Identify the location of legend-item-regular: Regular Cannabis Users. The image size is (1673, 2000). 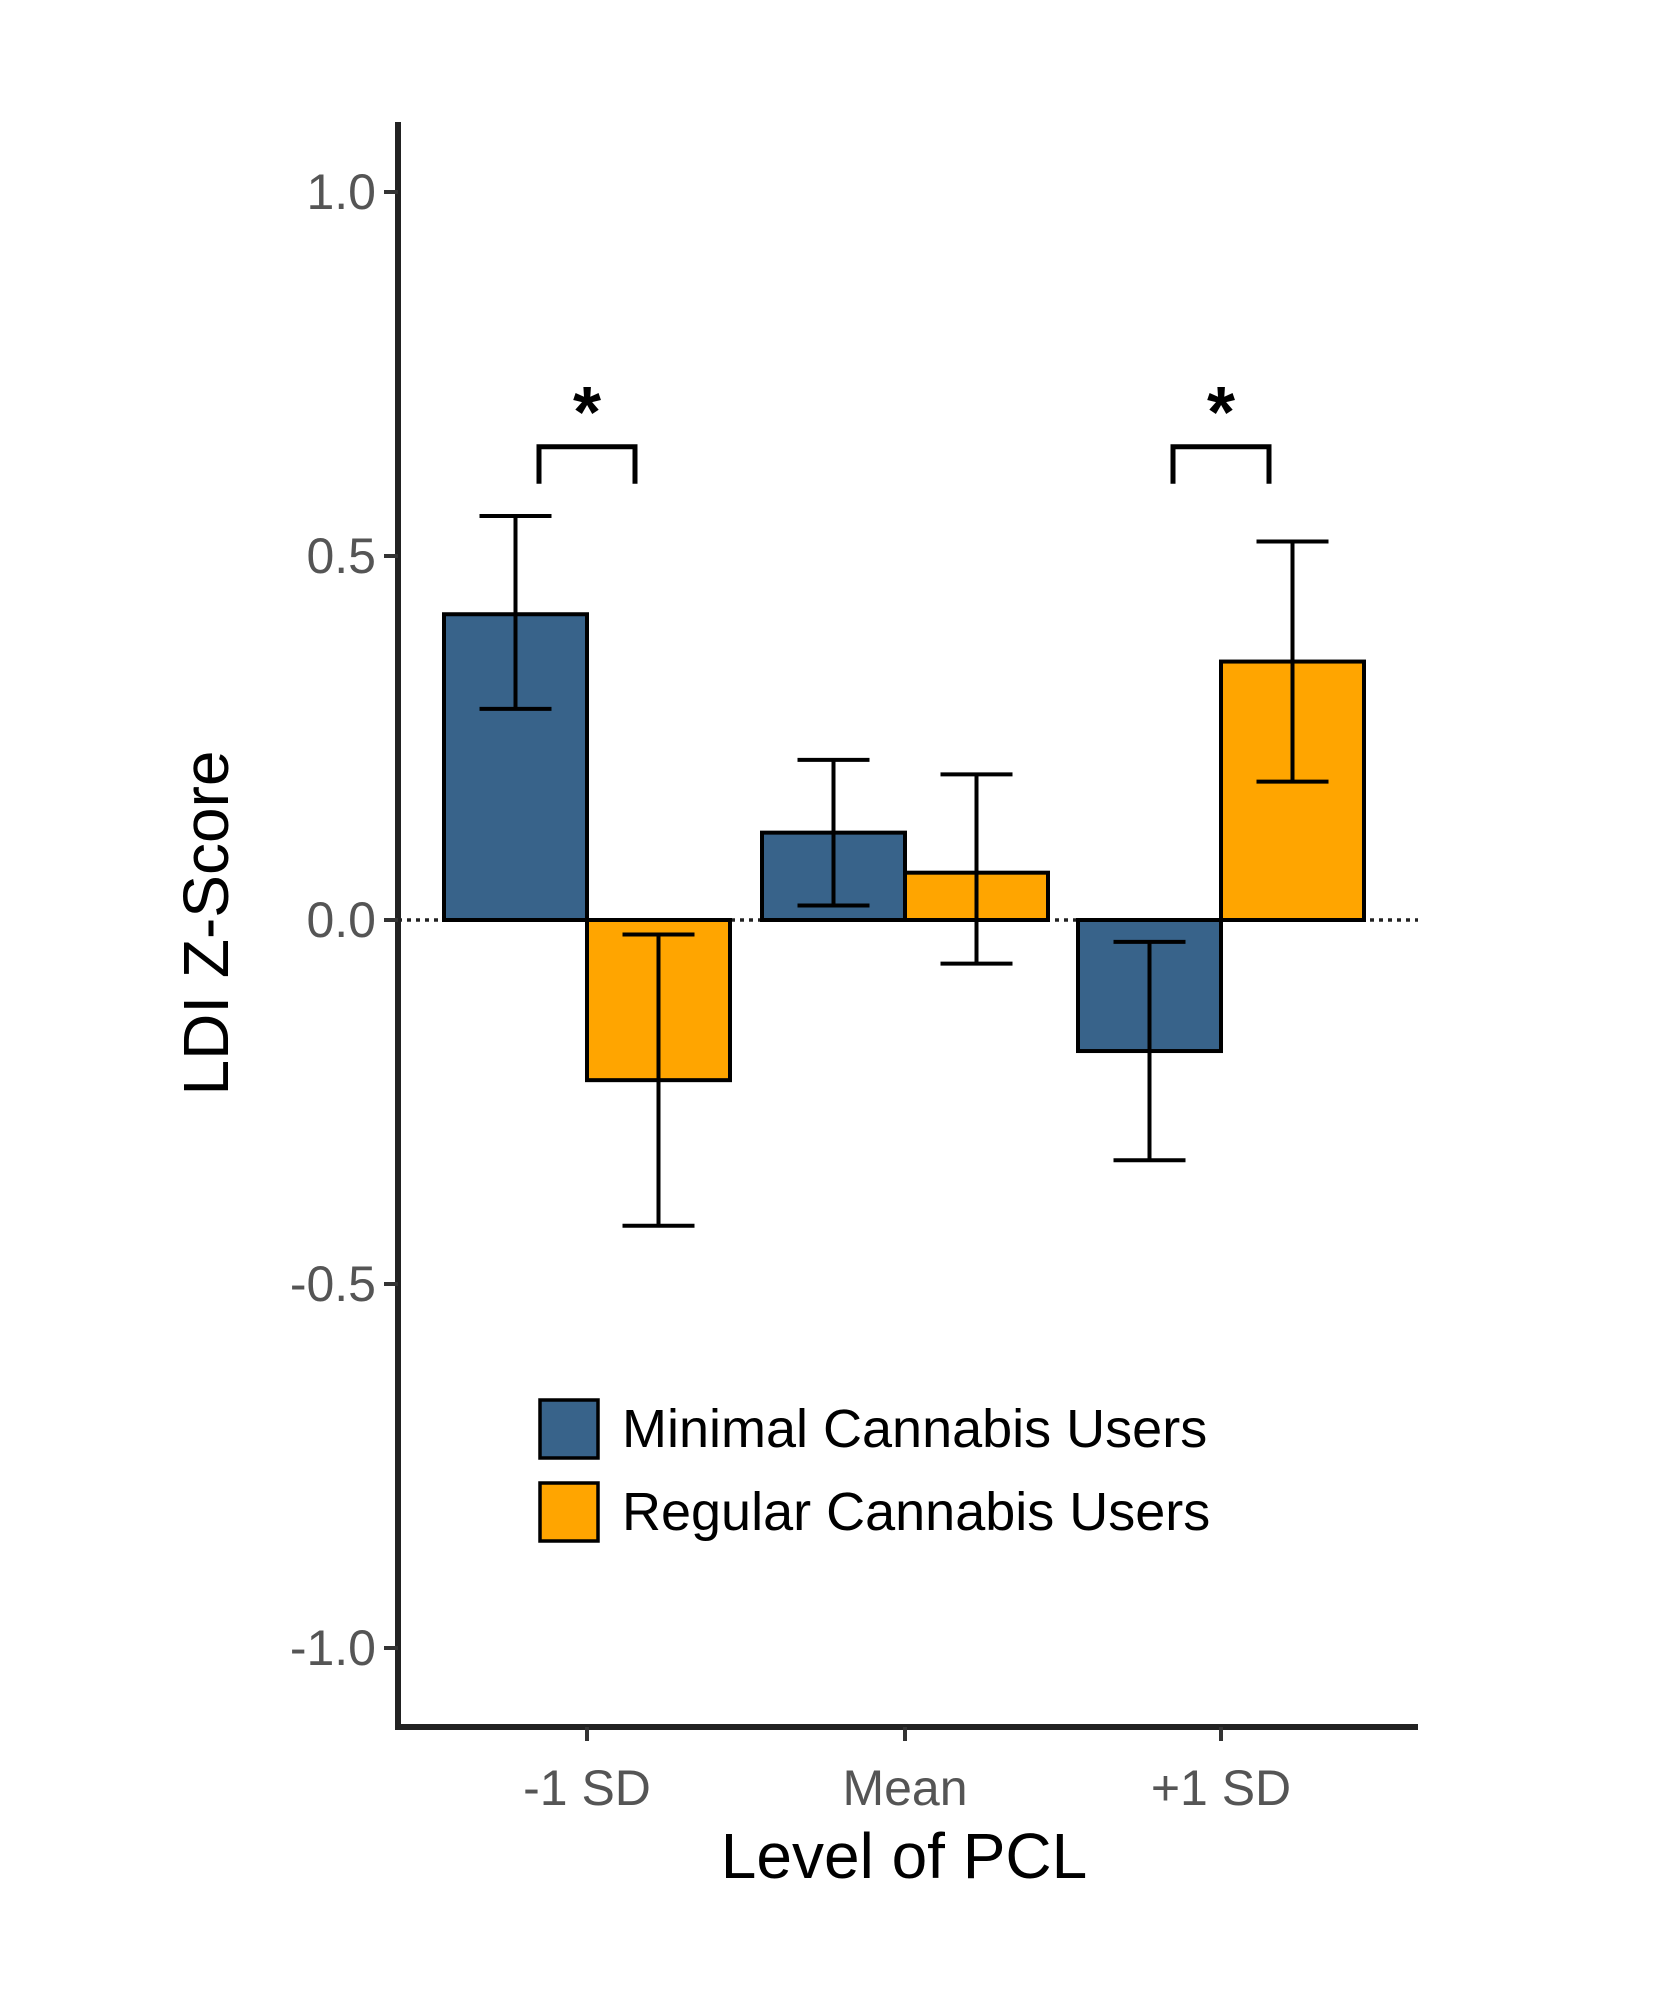
(874, 1512).